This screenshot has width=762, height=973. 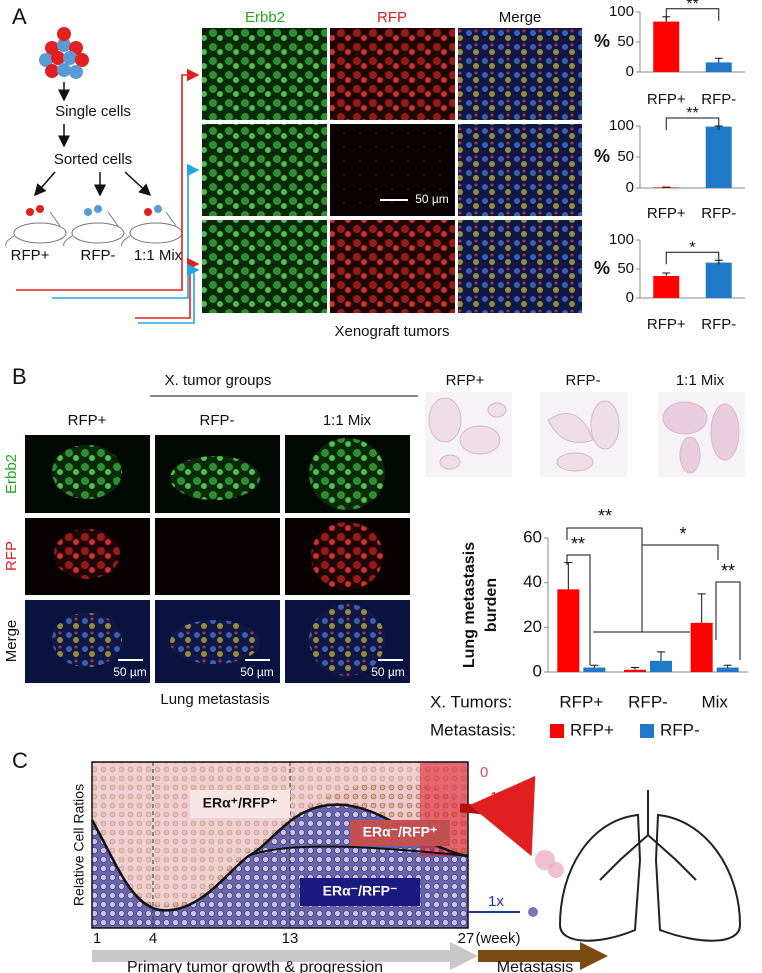 What do you see at coordinates (153, 938) in the screenshot?
I see `tick-label: 4` at bounding box center [153, 938].